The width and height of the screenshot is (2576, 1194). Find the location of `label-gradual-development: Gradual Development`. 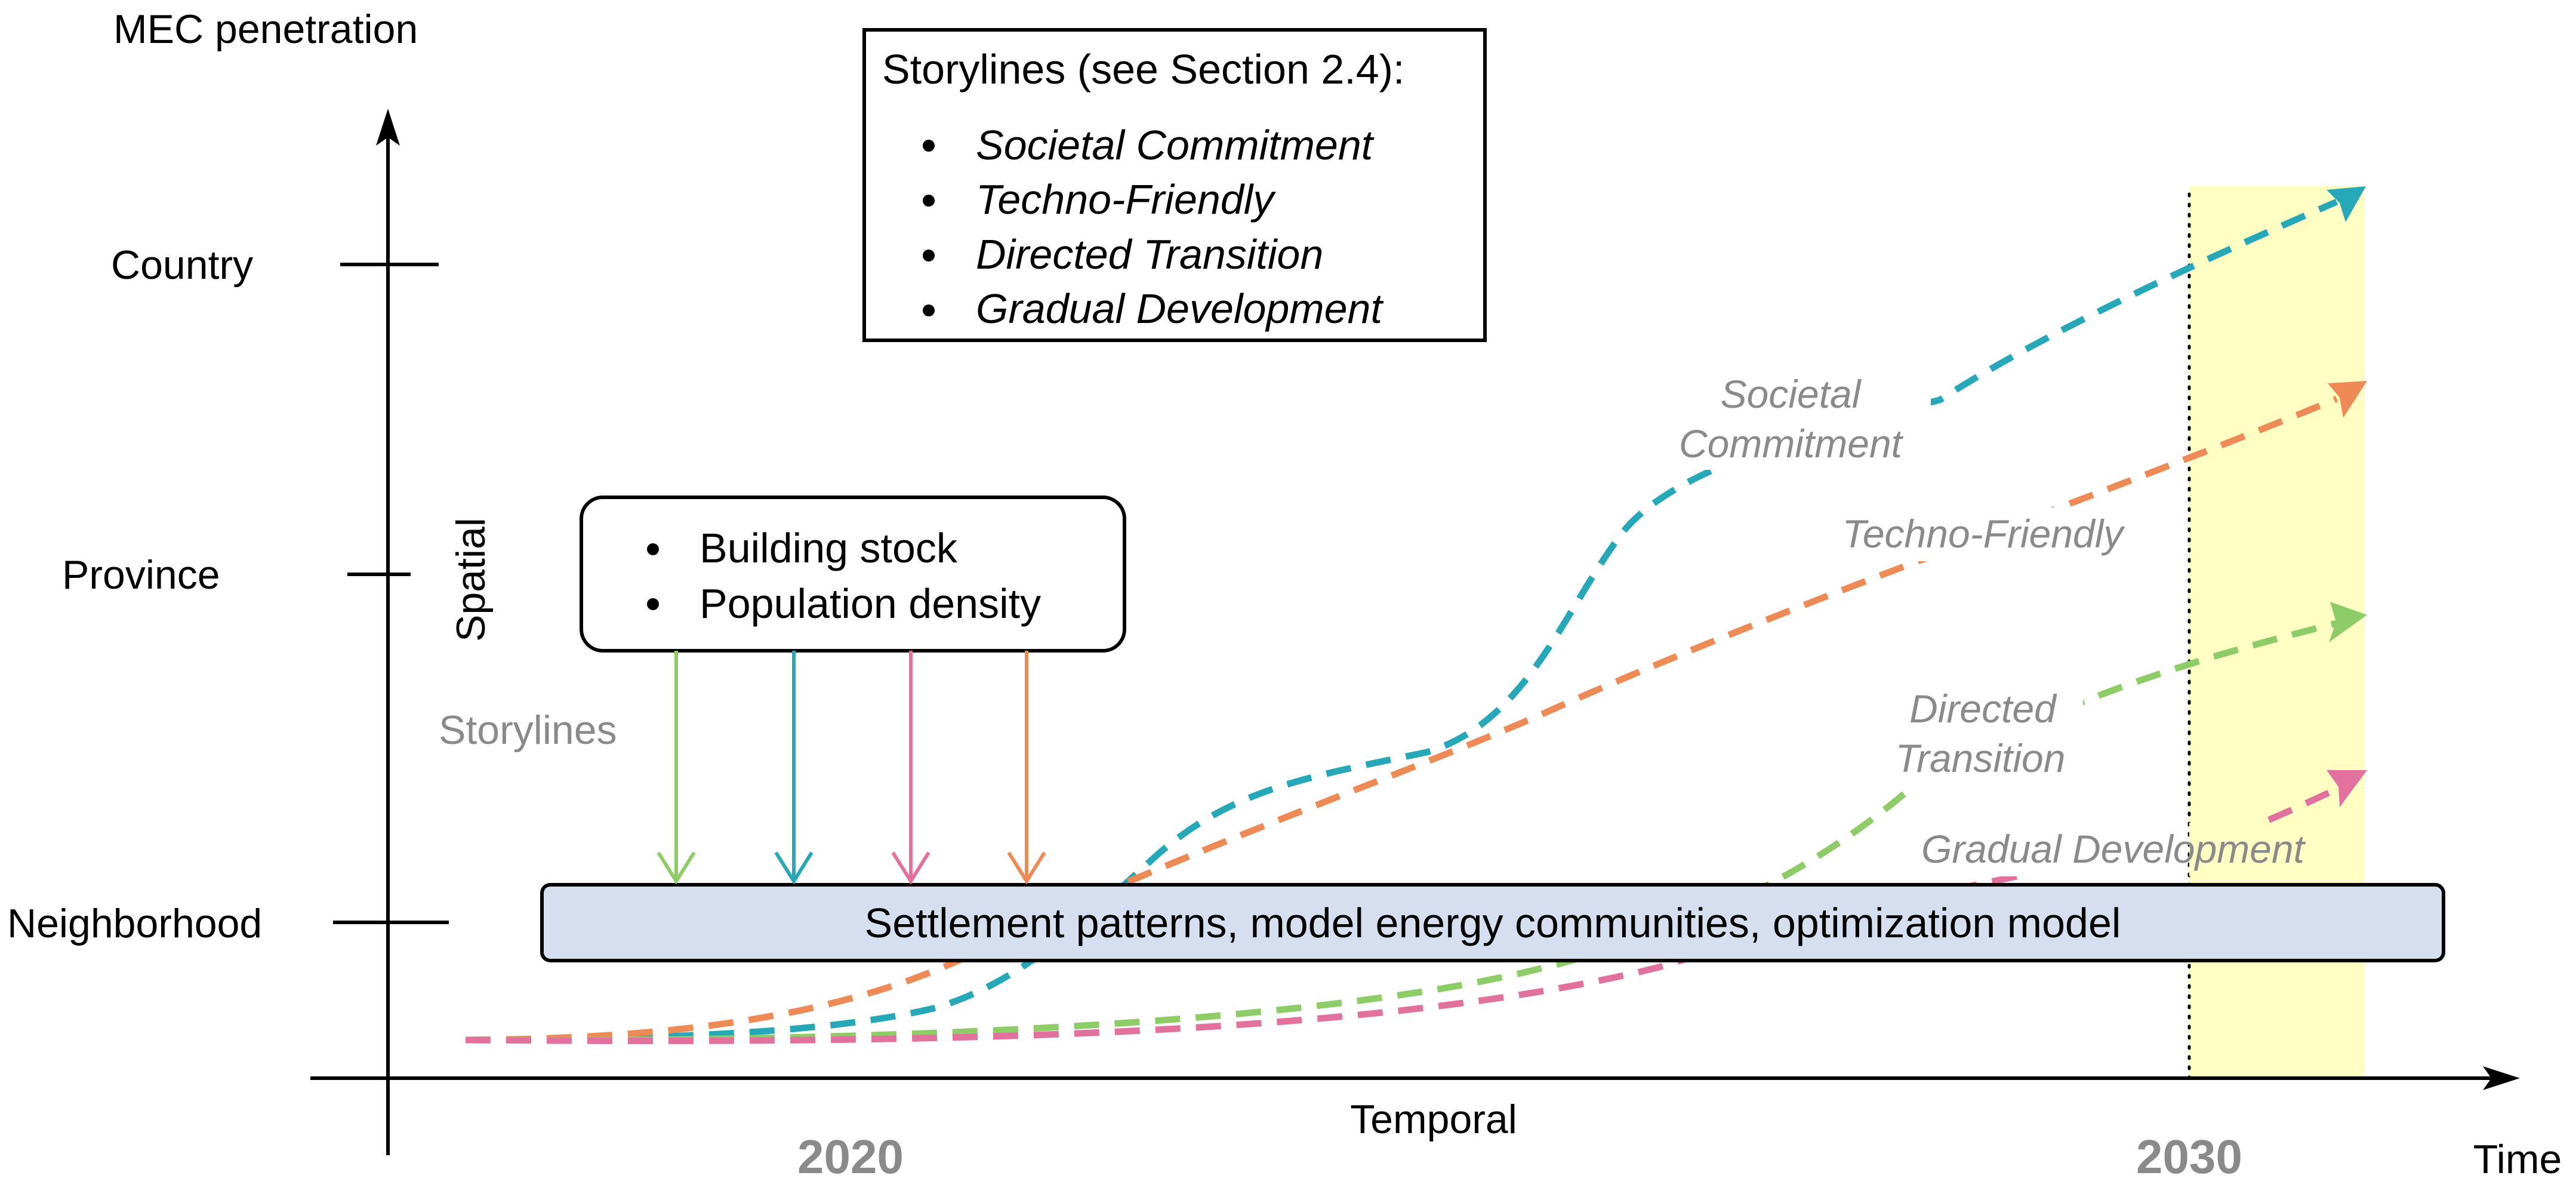

label-gradual-development: Gradual Development is located at coordinates (2113, 849).